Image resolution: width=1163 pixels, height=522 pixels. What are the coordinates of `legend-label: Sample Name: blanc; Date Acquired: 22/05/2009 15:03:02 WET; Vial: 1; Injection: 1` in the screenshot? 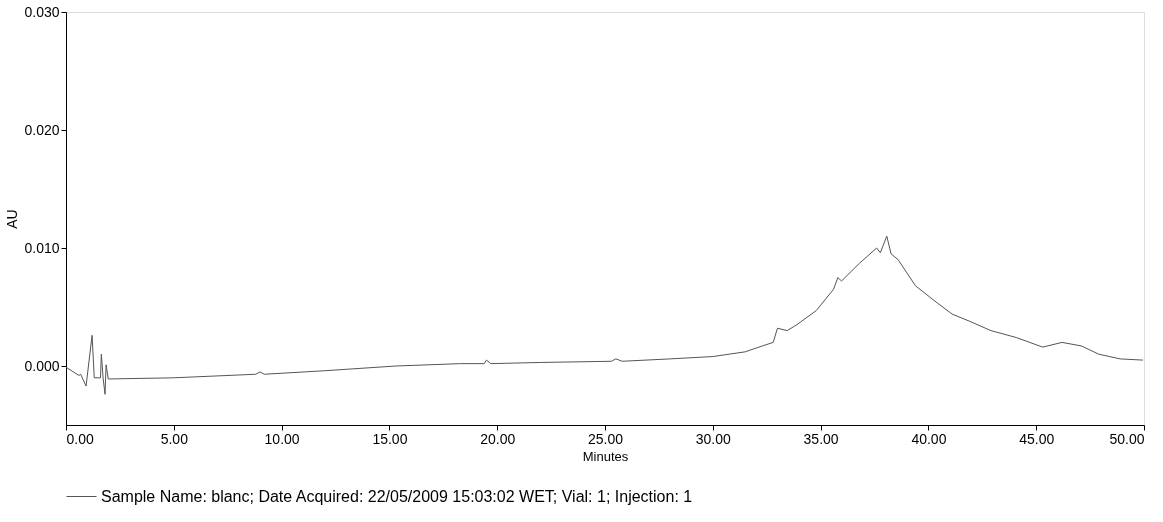 It's located at (397, 496).